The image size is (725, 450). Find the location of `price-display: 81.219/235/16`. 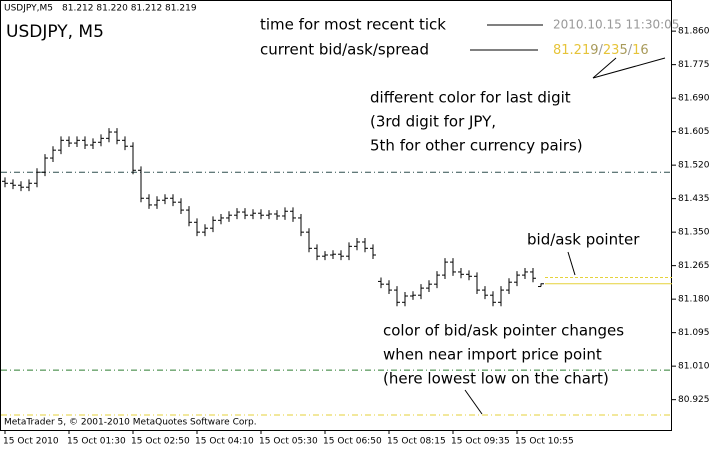

price-display: 81.219/235/16 is located at coordinates (601, 50).